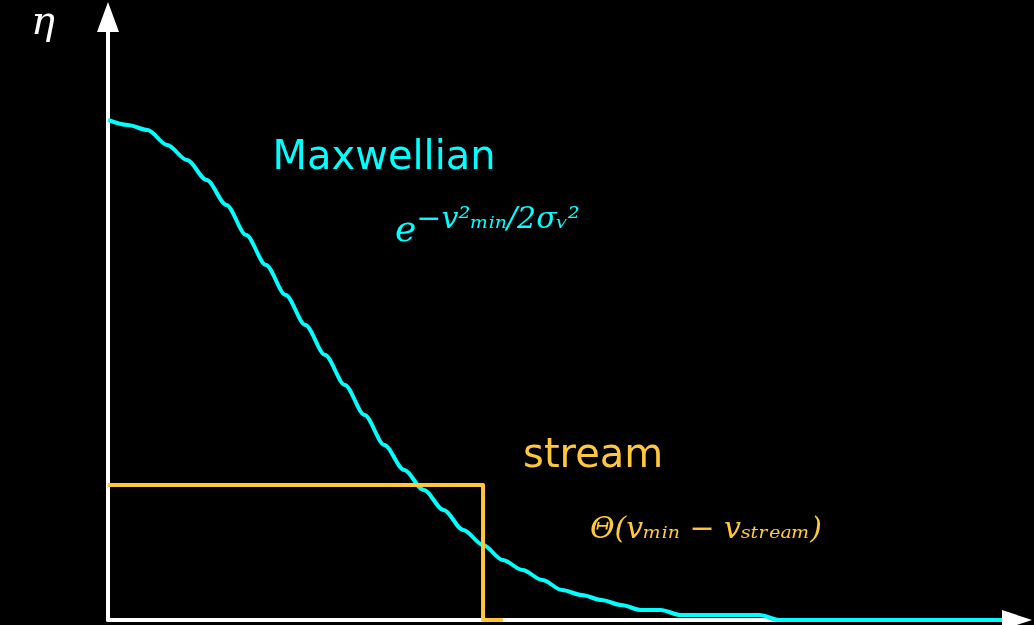 The width and height of the screenshot is (1034, 625). Describe the element at coordinates (384, 155) in the screenshot. I see `series-label: Maxwellian` at that location.